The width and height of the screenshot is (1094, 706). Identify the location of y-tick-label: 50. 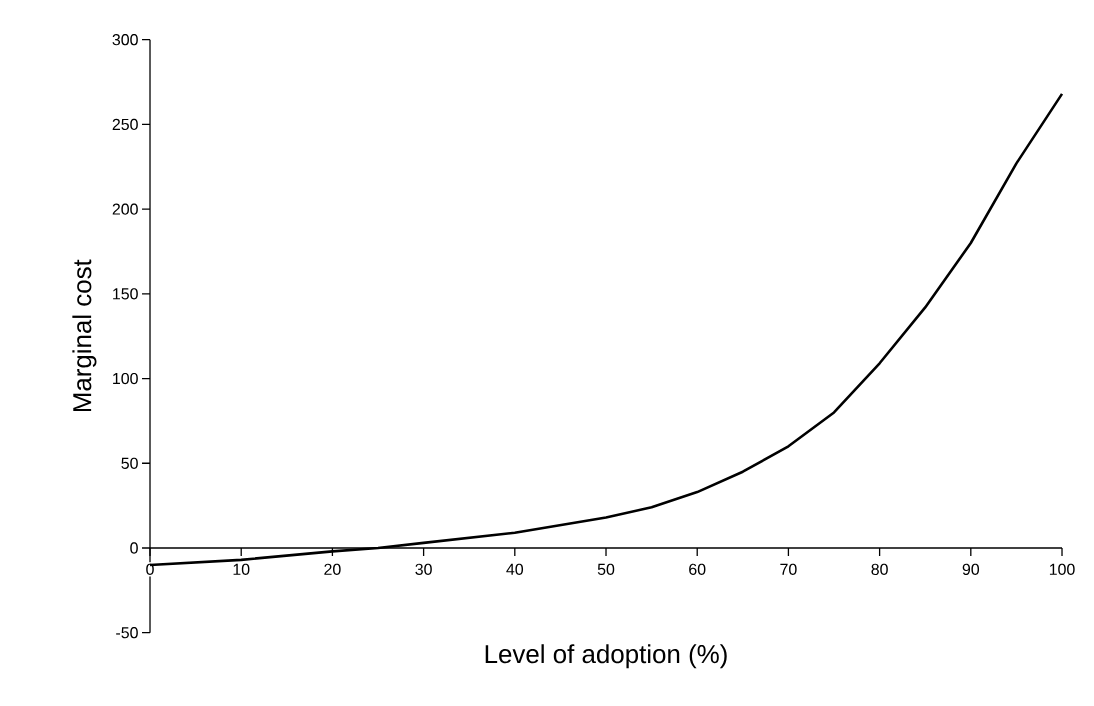
(129, 463).